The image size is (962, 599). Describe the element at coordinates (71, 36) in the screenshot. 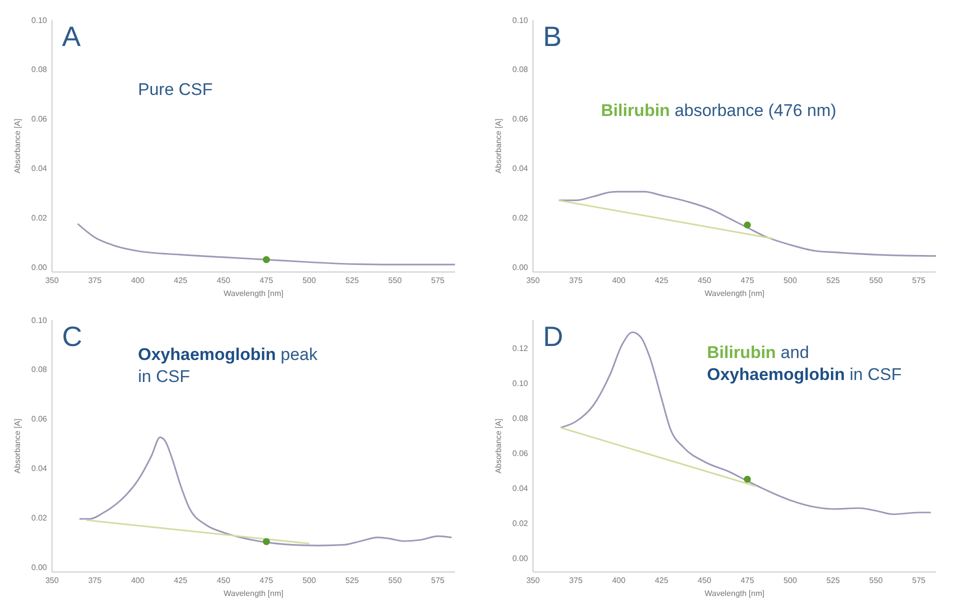

I see `chart-title: A` at that location.